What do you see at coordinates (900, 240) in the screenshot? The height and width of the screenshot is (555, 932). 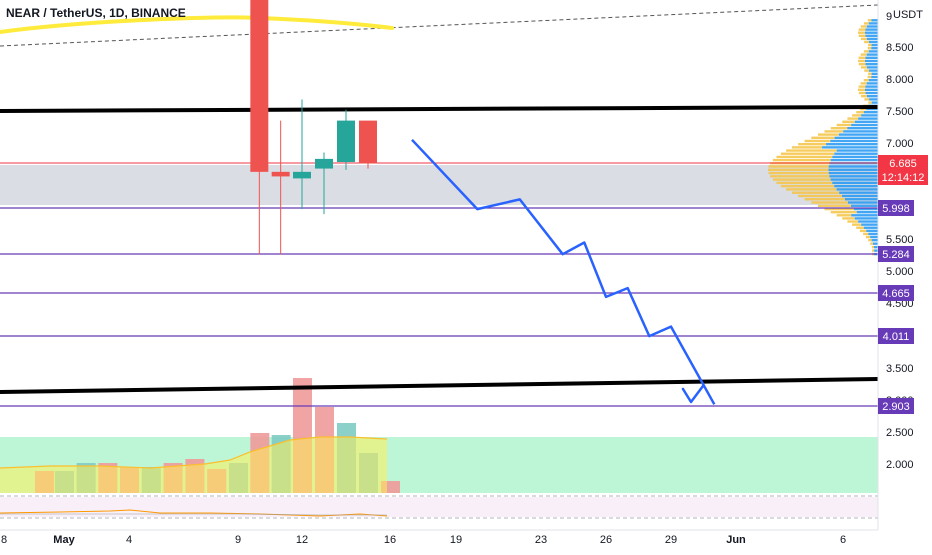 I see `price-tick-label: 5.500` at bounding box center [900, 240].